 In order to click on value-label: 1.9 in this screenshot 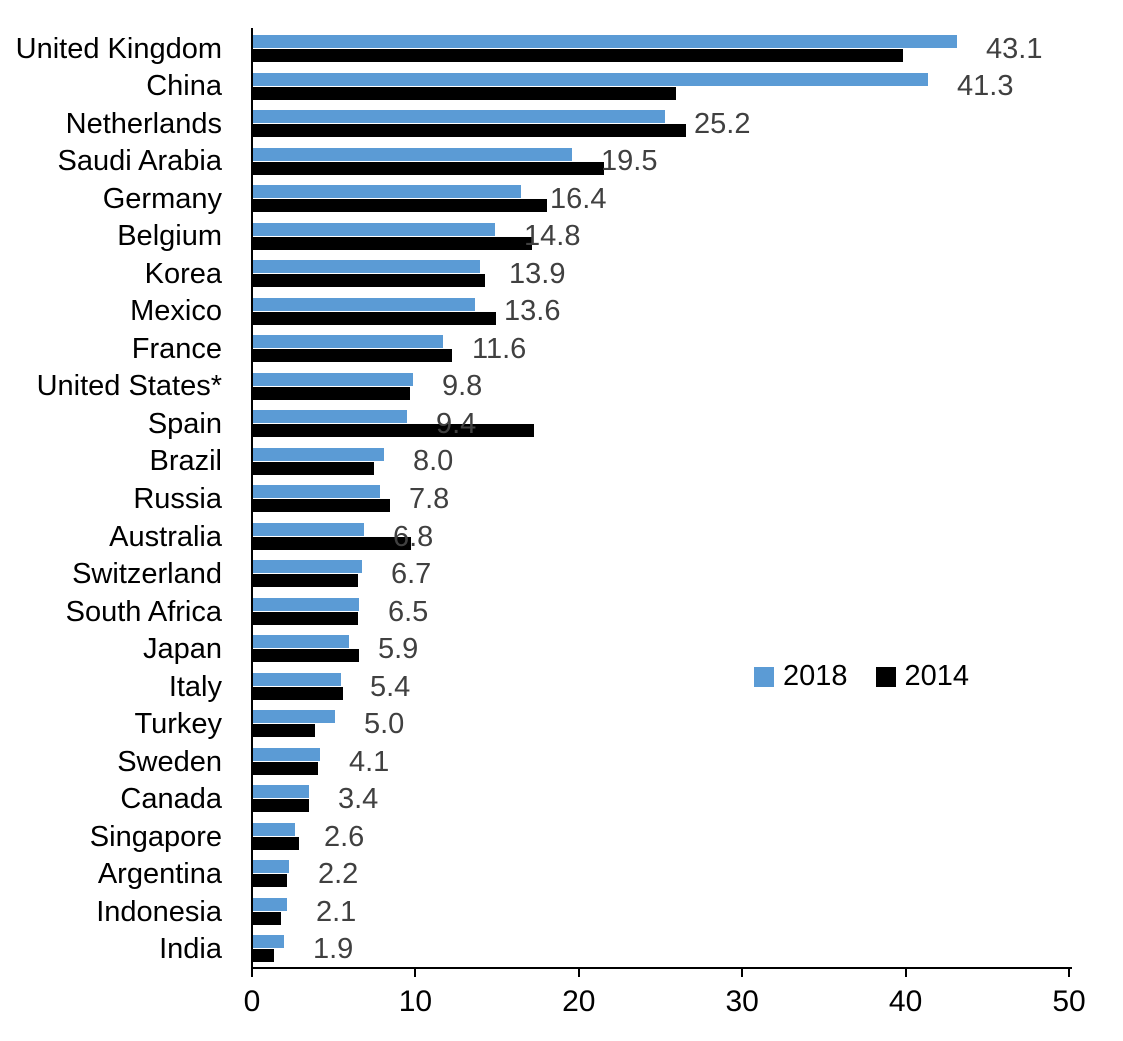, I will do `click(333, 949)`.